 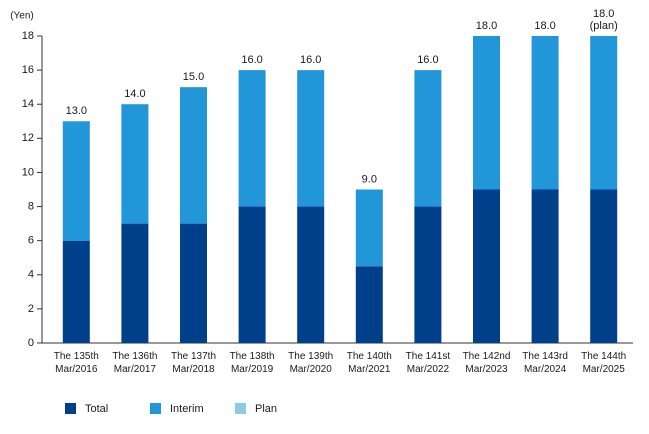 What do you see at coordinates (28, 104) in the screenshot?
I see `y-tick-label: 14` at bounding box center [28, 104].